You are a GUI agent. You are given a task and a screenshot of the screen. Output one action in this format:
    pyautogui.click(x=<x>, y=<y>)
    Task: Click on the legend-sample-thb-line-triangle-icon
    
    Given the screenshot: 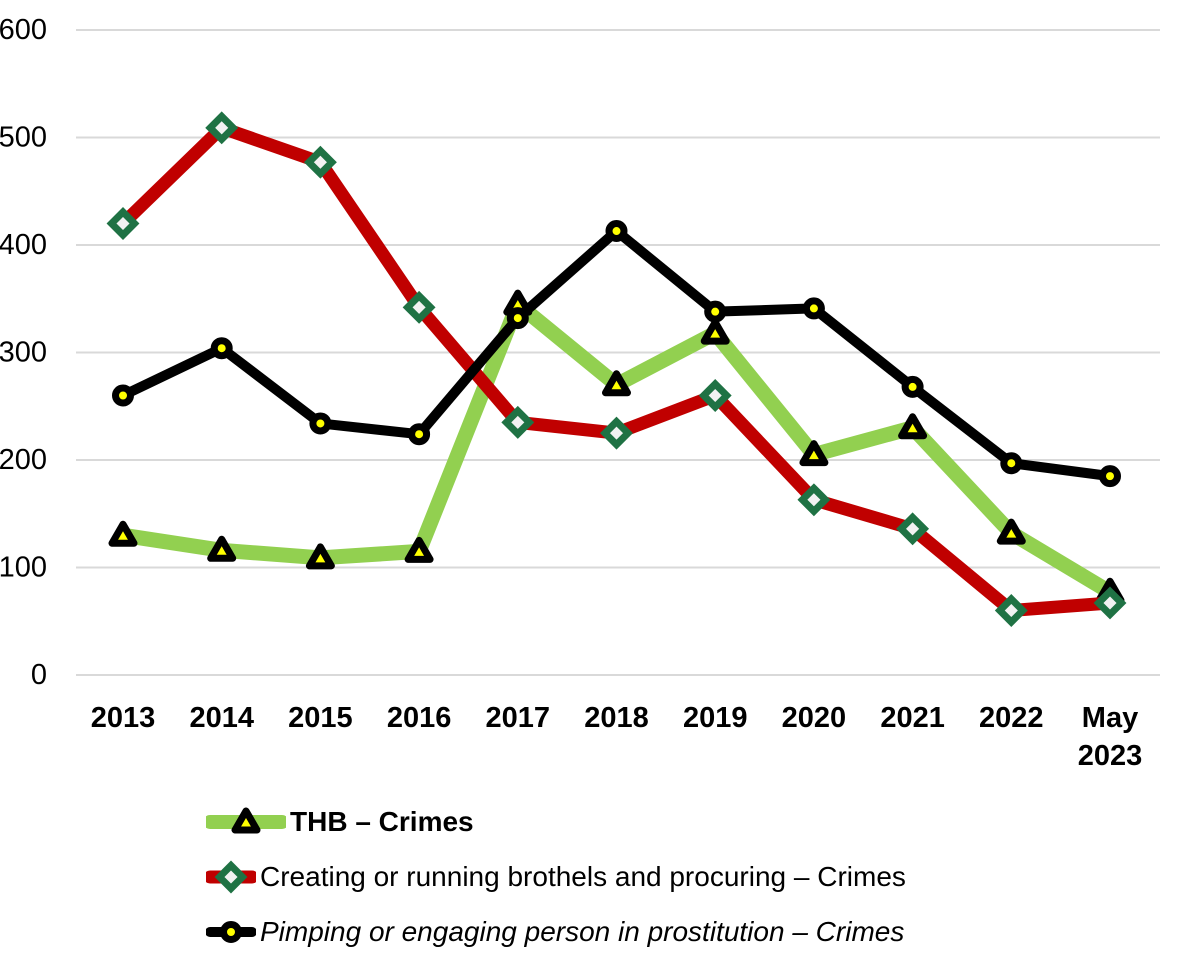 What is the action you would take?
    pyautogui.click(x=246, y=820)
    